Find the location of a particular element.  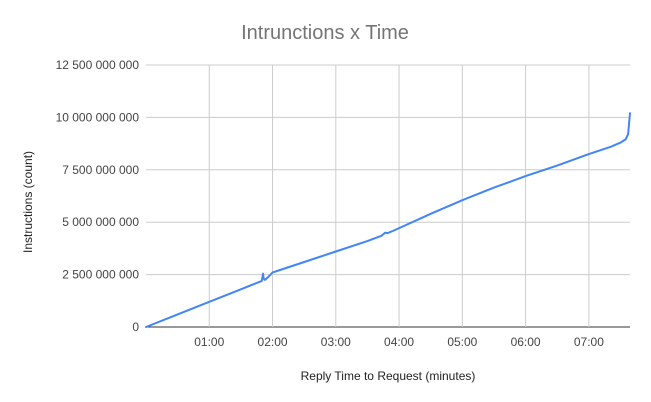

x-tick-label: 07:00 is located at coordinates (589, 342).